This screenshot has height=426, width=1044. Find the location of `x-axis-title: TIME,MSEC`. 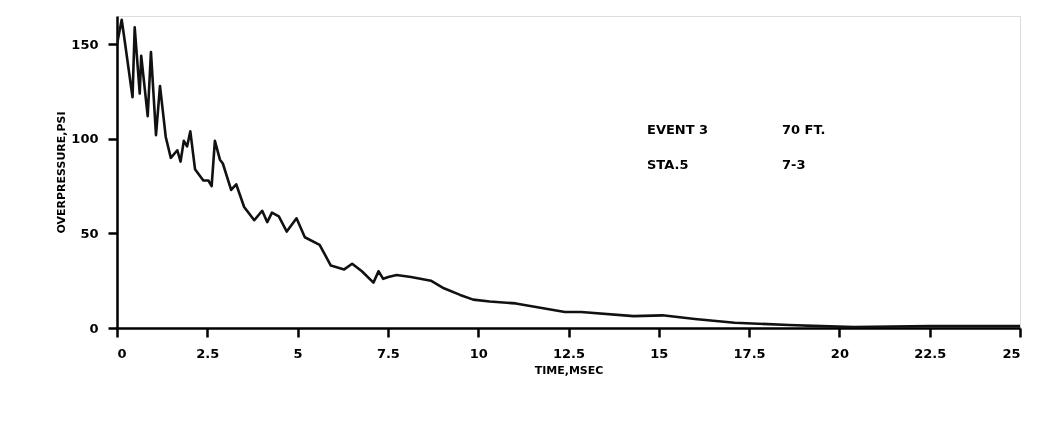

x-axis-title: TIME,MSEC is located at coordinates (569, 370).